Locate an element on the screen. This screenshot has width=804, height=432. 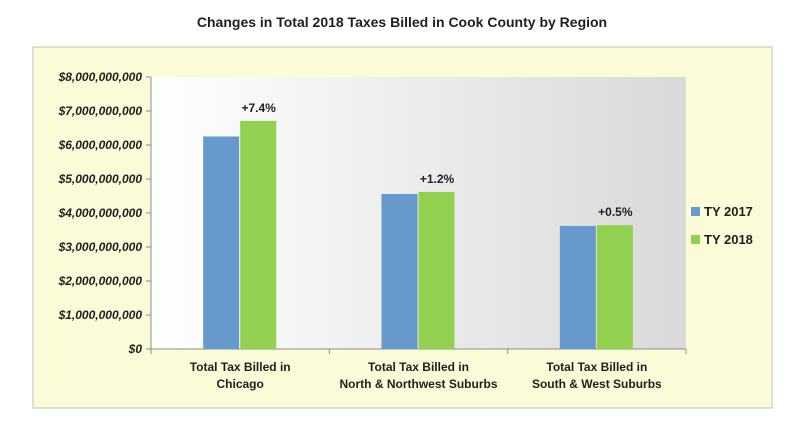
y-tick-label: $6,000,000,000 is located at coordinates (100, 145).